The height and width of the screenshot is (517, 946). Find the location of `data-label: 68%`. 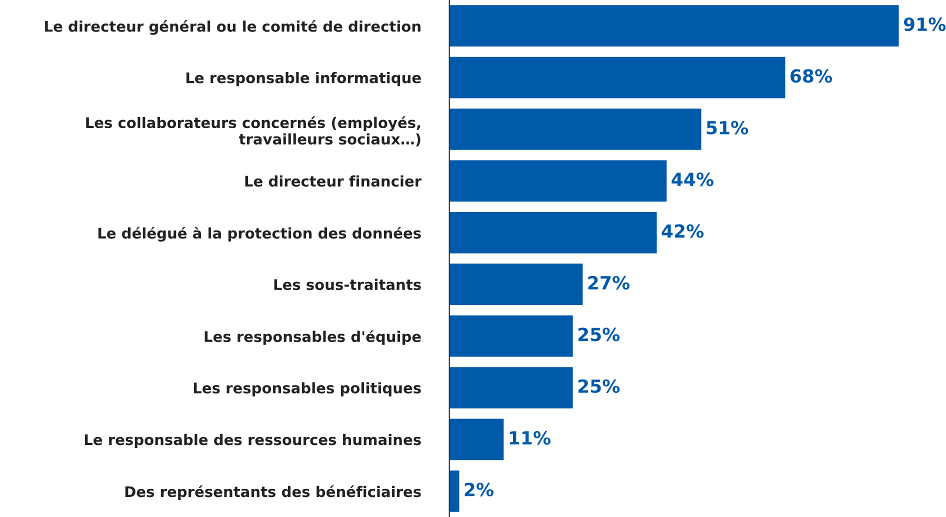

data-label: 68% is located at coordinates (811, 76).